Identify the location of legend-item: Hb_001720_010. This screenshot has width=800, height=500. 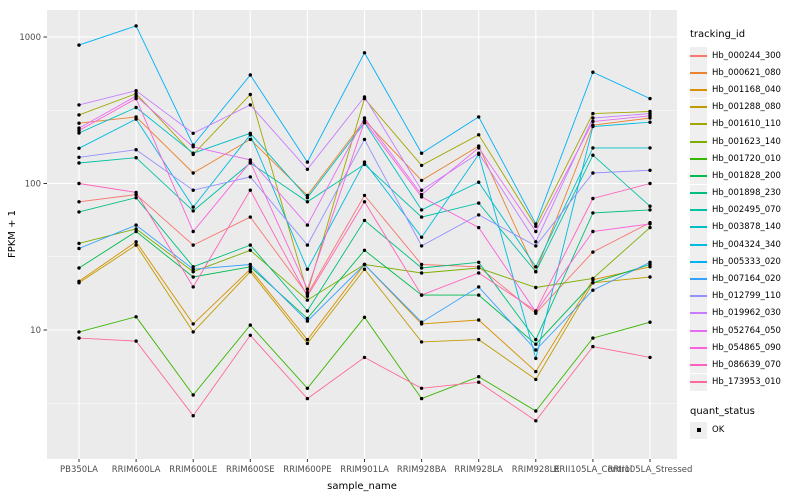
(745, 159).